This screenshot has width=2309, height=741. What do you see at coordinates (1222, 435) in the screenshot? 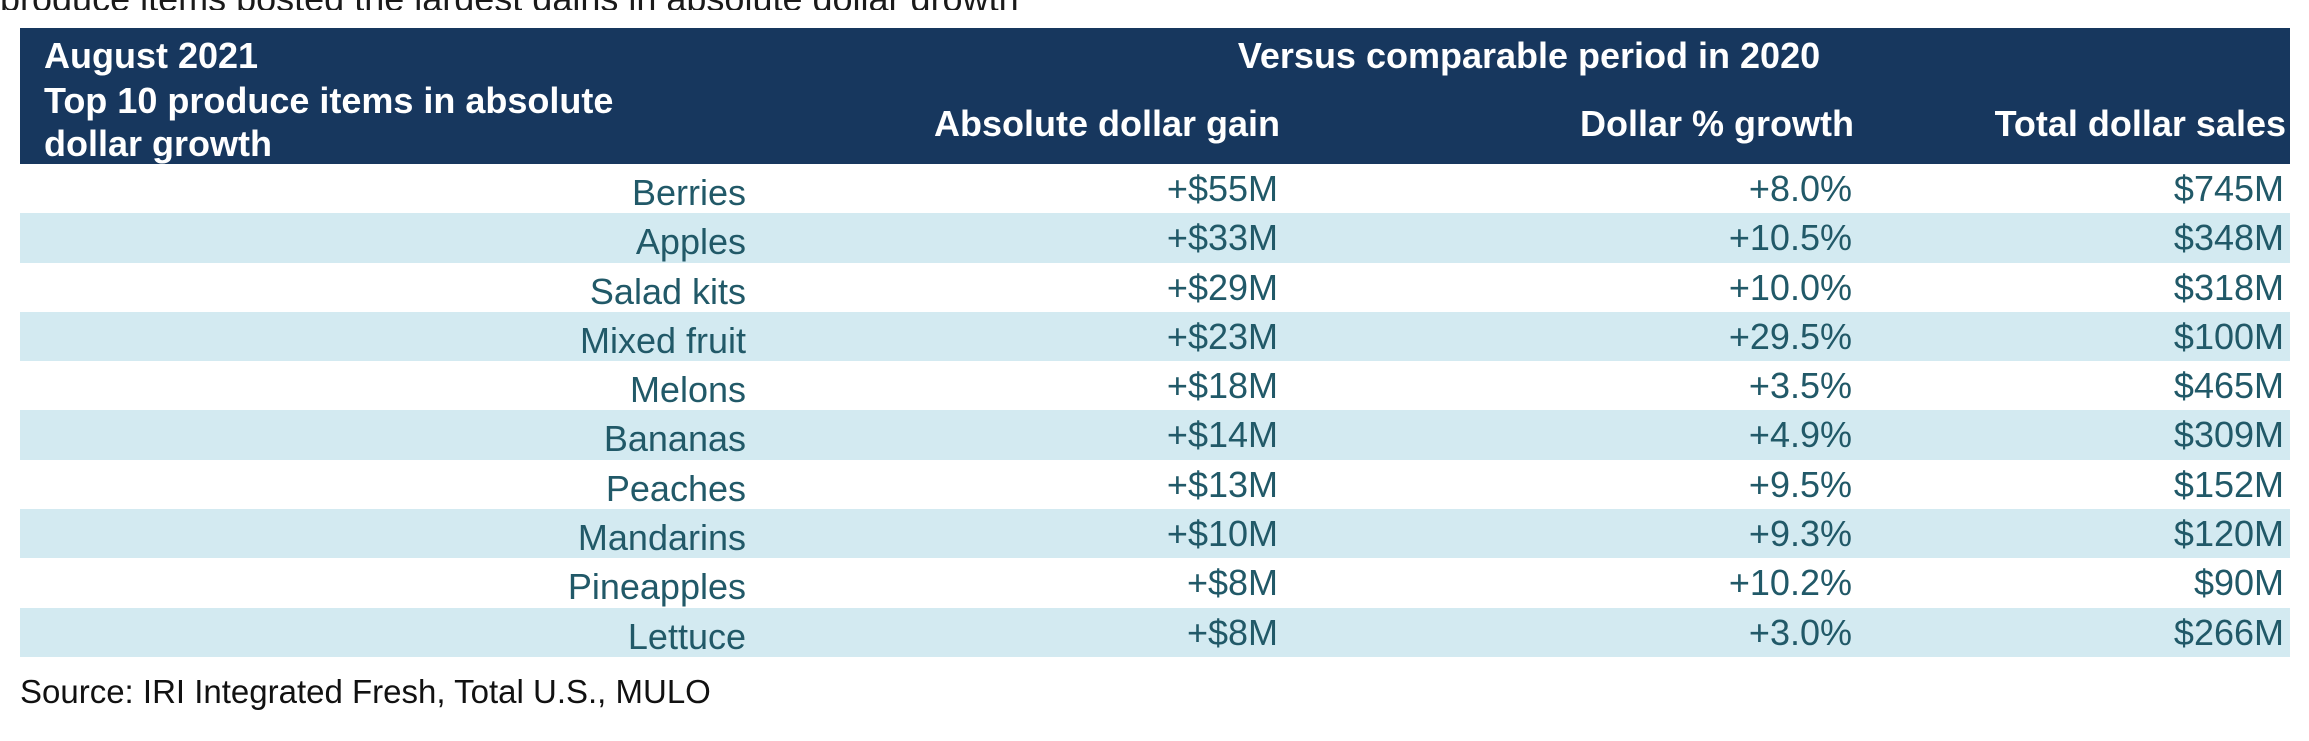
I see `absolute-gain-value: +$14M` at bounding box center [1222, 435].